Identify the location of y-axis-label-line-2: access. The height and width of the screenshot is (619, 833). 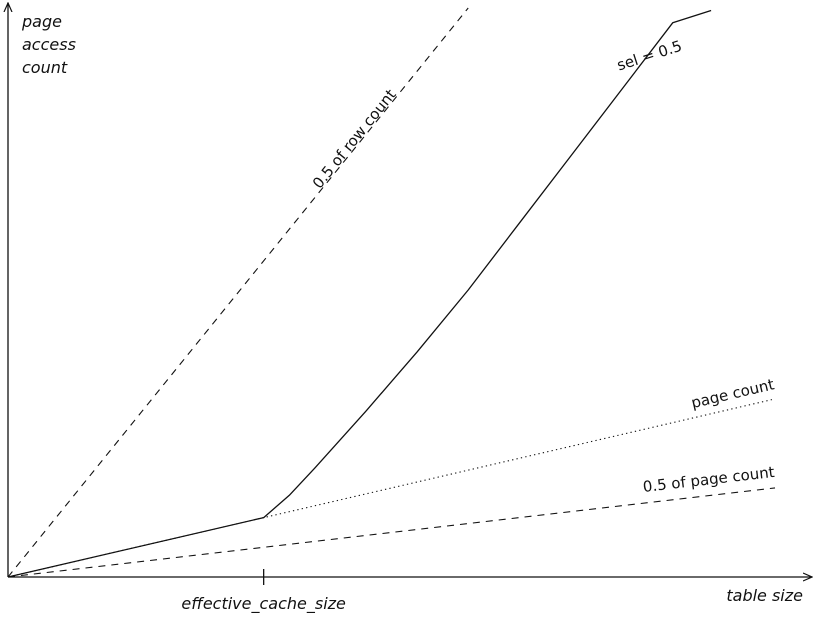
(49, 44).